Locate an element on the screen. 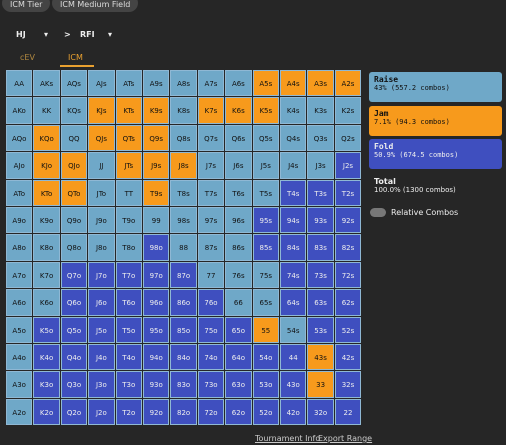 This screenshot has height=445, width=506. hand-cell: T9o is located at coordinates (128, 220).